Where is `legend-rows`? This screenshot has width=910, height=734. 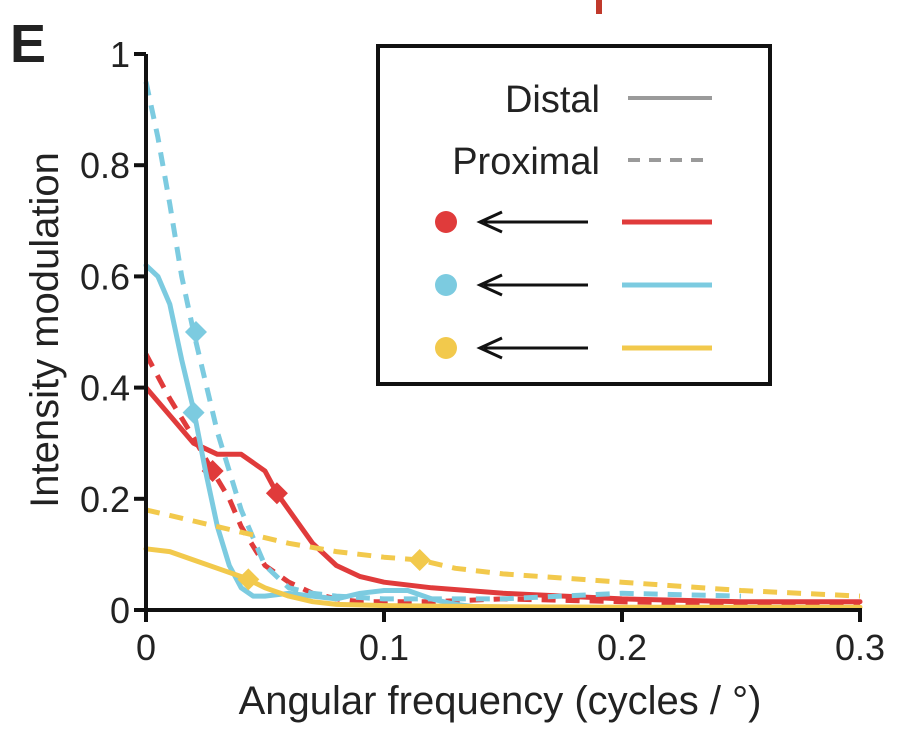 legend-rows is located at coordinates (573, 285).